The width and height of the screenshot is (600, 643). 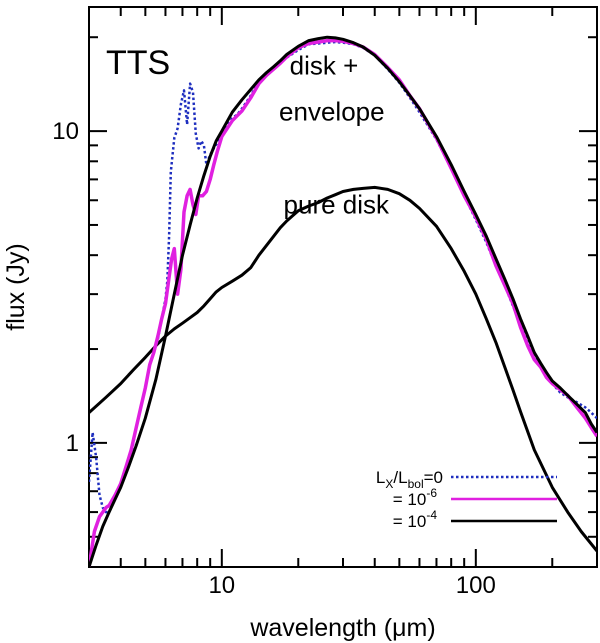 I want to click on y-axis-label: flux (Jy), so click(x=16, y=287).